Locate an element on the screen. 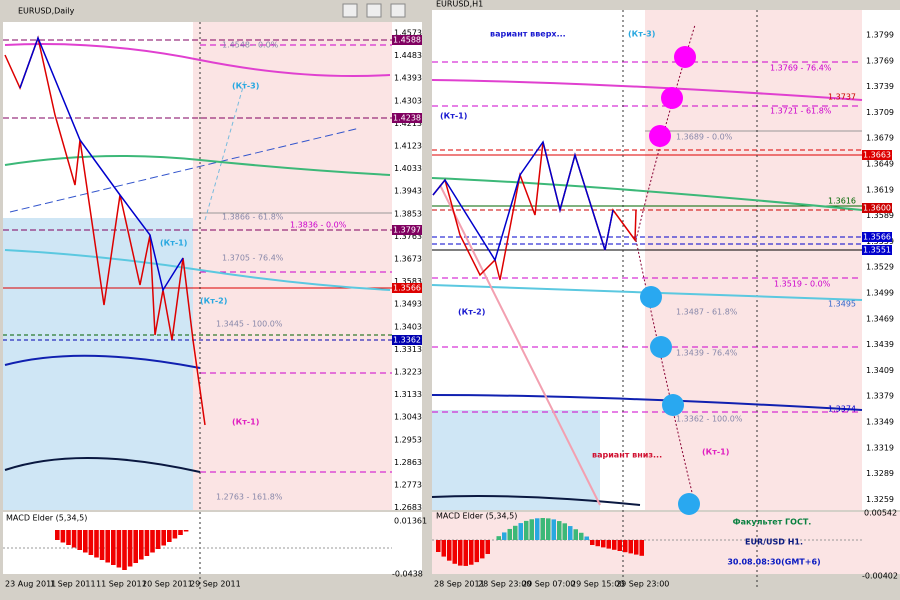 The height and width of the screenshot is (600, 900). price-label: 1.2773 is located at coordinates (408, 485).